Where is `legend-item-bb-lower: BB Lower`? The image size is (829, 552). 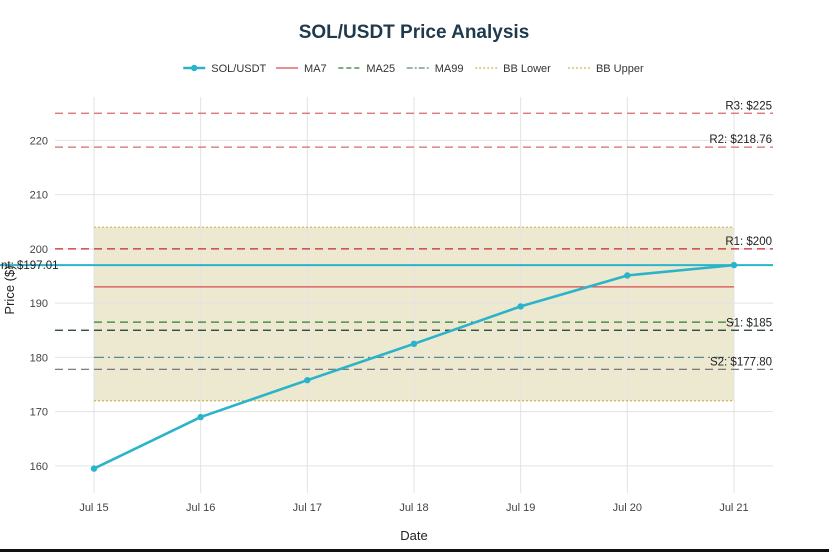 legend-item-bb-lower: BB Lower is located at coordinates (513, 69).